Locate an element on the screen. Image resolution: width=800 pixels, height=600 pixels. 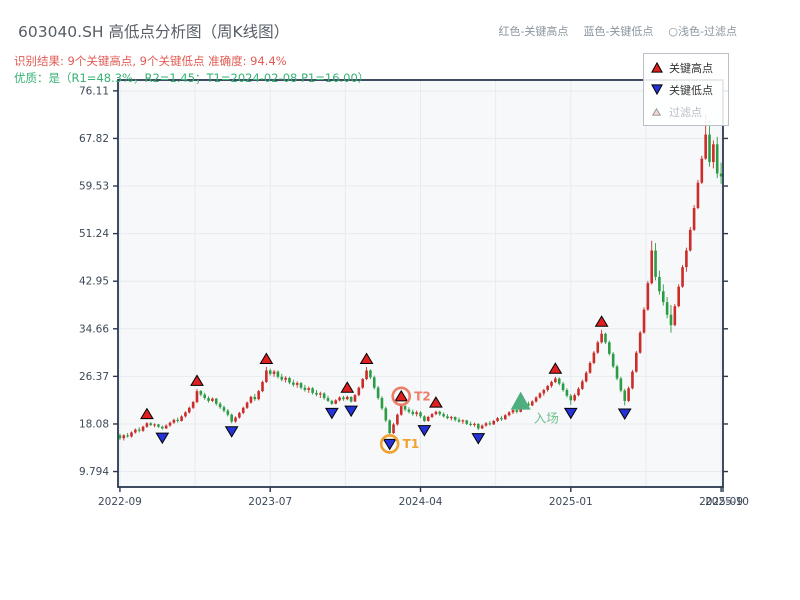
legend-item-filtered: 过滤点 is located at coordinates (686, 111).